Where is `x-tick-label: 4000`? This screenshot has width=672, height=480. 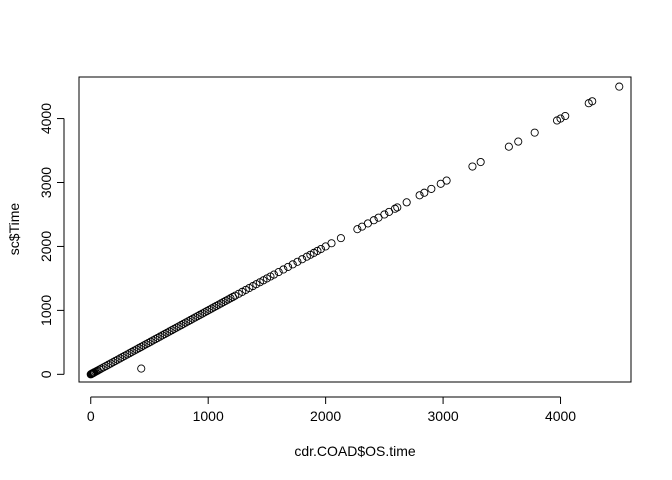
x-tick-label: 4000 is located at coordinates (560, 416).